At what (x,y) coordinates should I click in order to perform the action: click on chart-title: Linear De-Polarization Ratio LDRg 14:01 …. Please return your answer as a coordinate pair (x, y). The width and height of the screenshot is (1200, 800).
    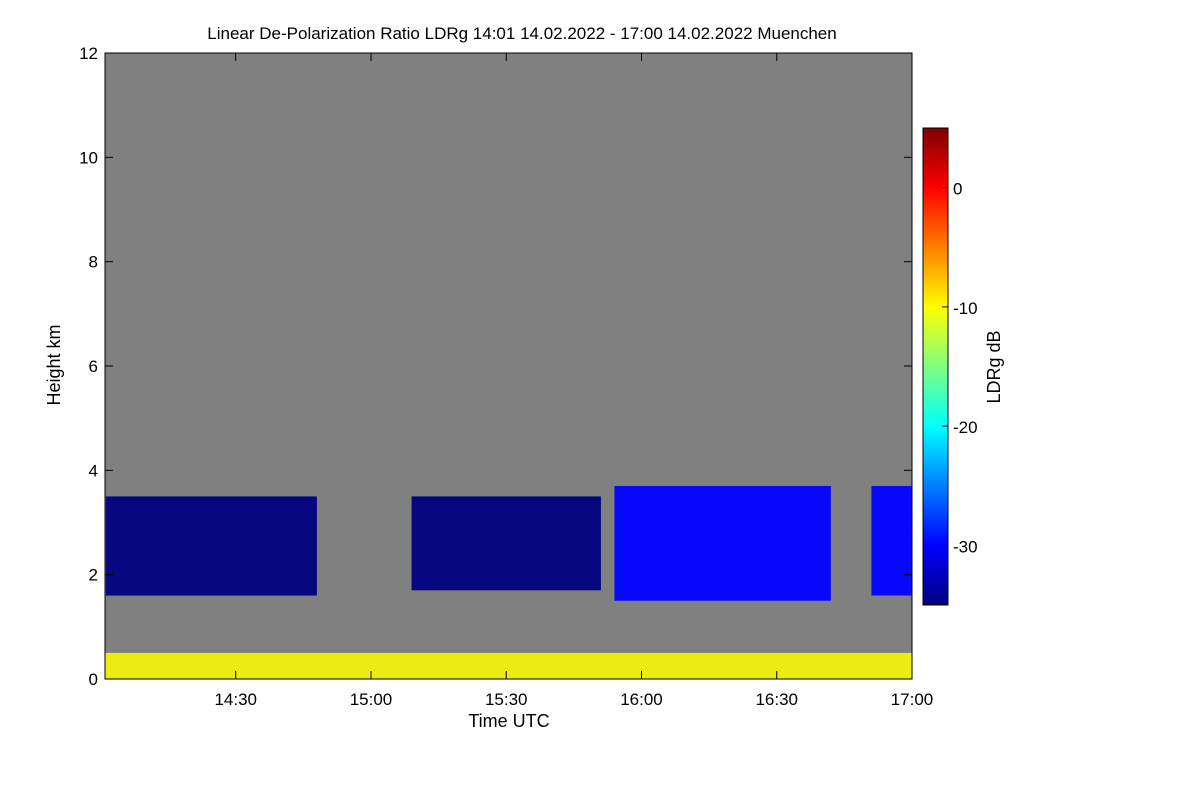
    Looking at the image, I should click on (521, 33).